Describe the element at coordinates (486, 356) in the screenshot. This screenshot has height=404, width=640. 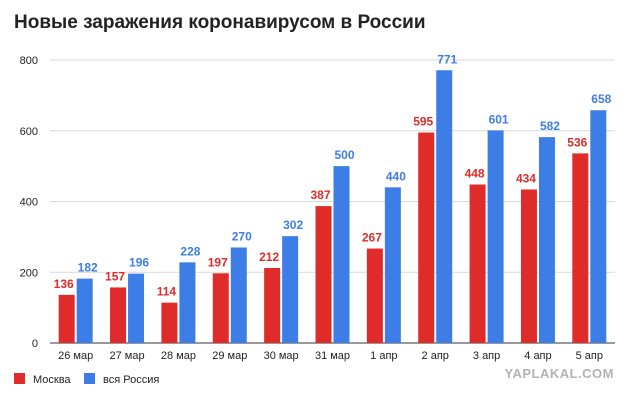
I see `x-tick-label: 3 апр` at that location.